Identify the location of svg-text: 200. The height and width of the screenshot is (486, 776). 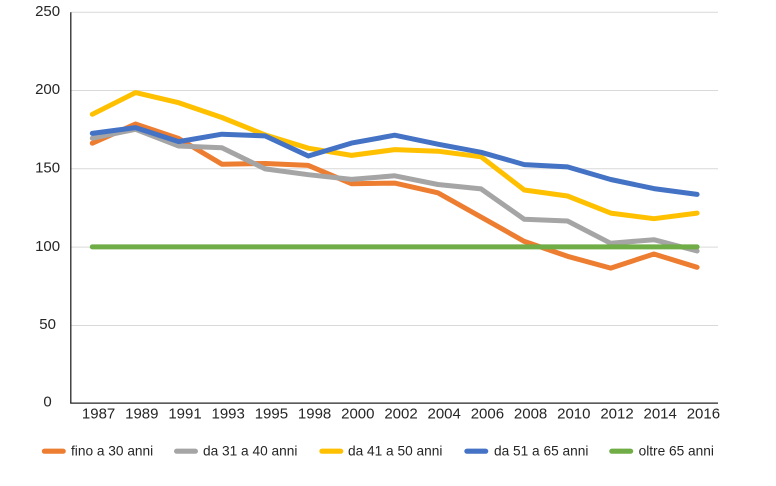
(47, 89).